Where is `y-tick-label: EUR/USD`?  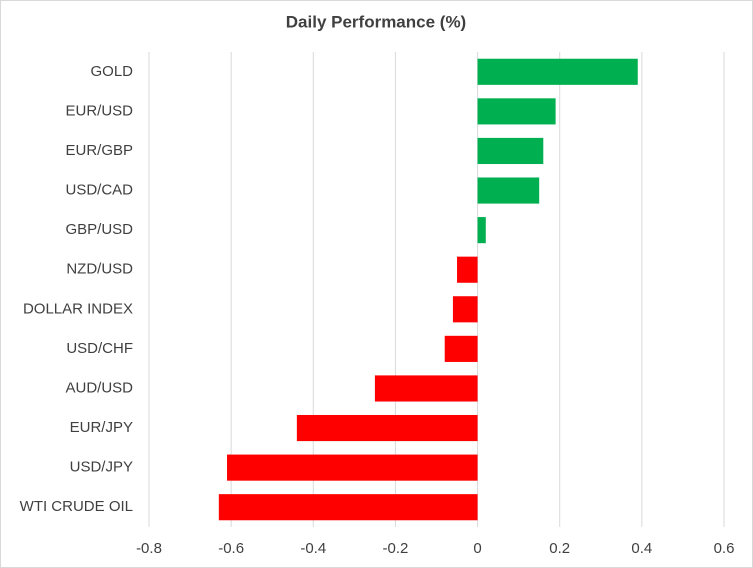
y-tick-label: EUR/USD is located at coordinates (99, 110).